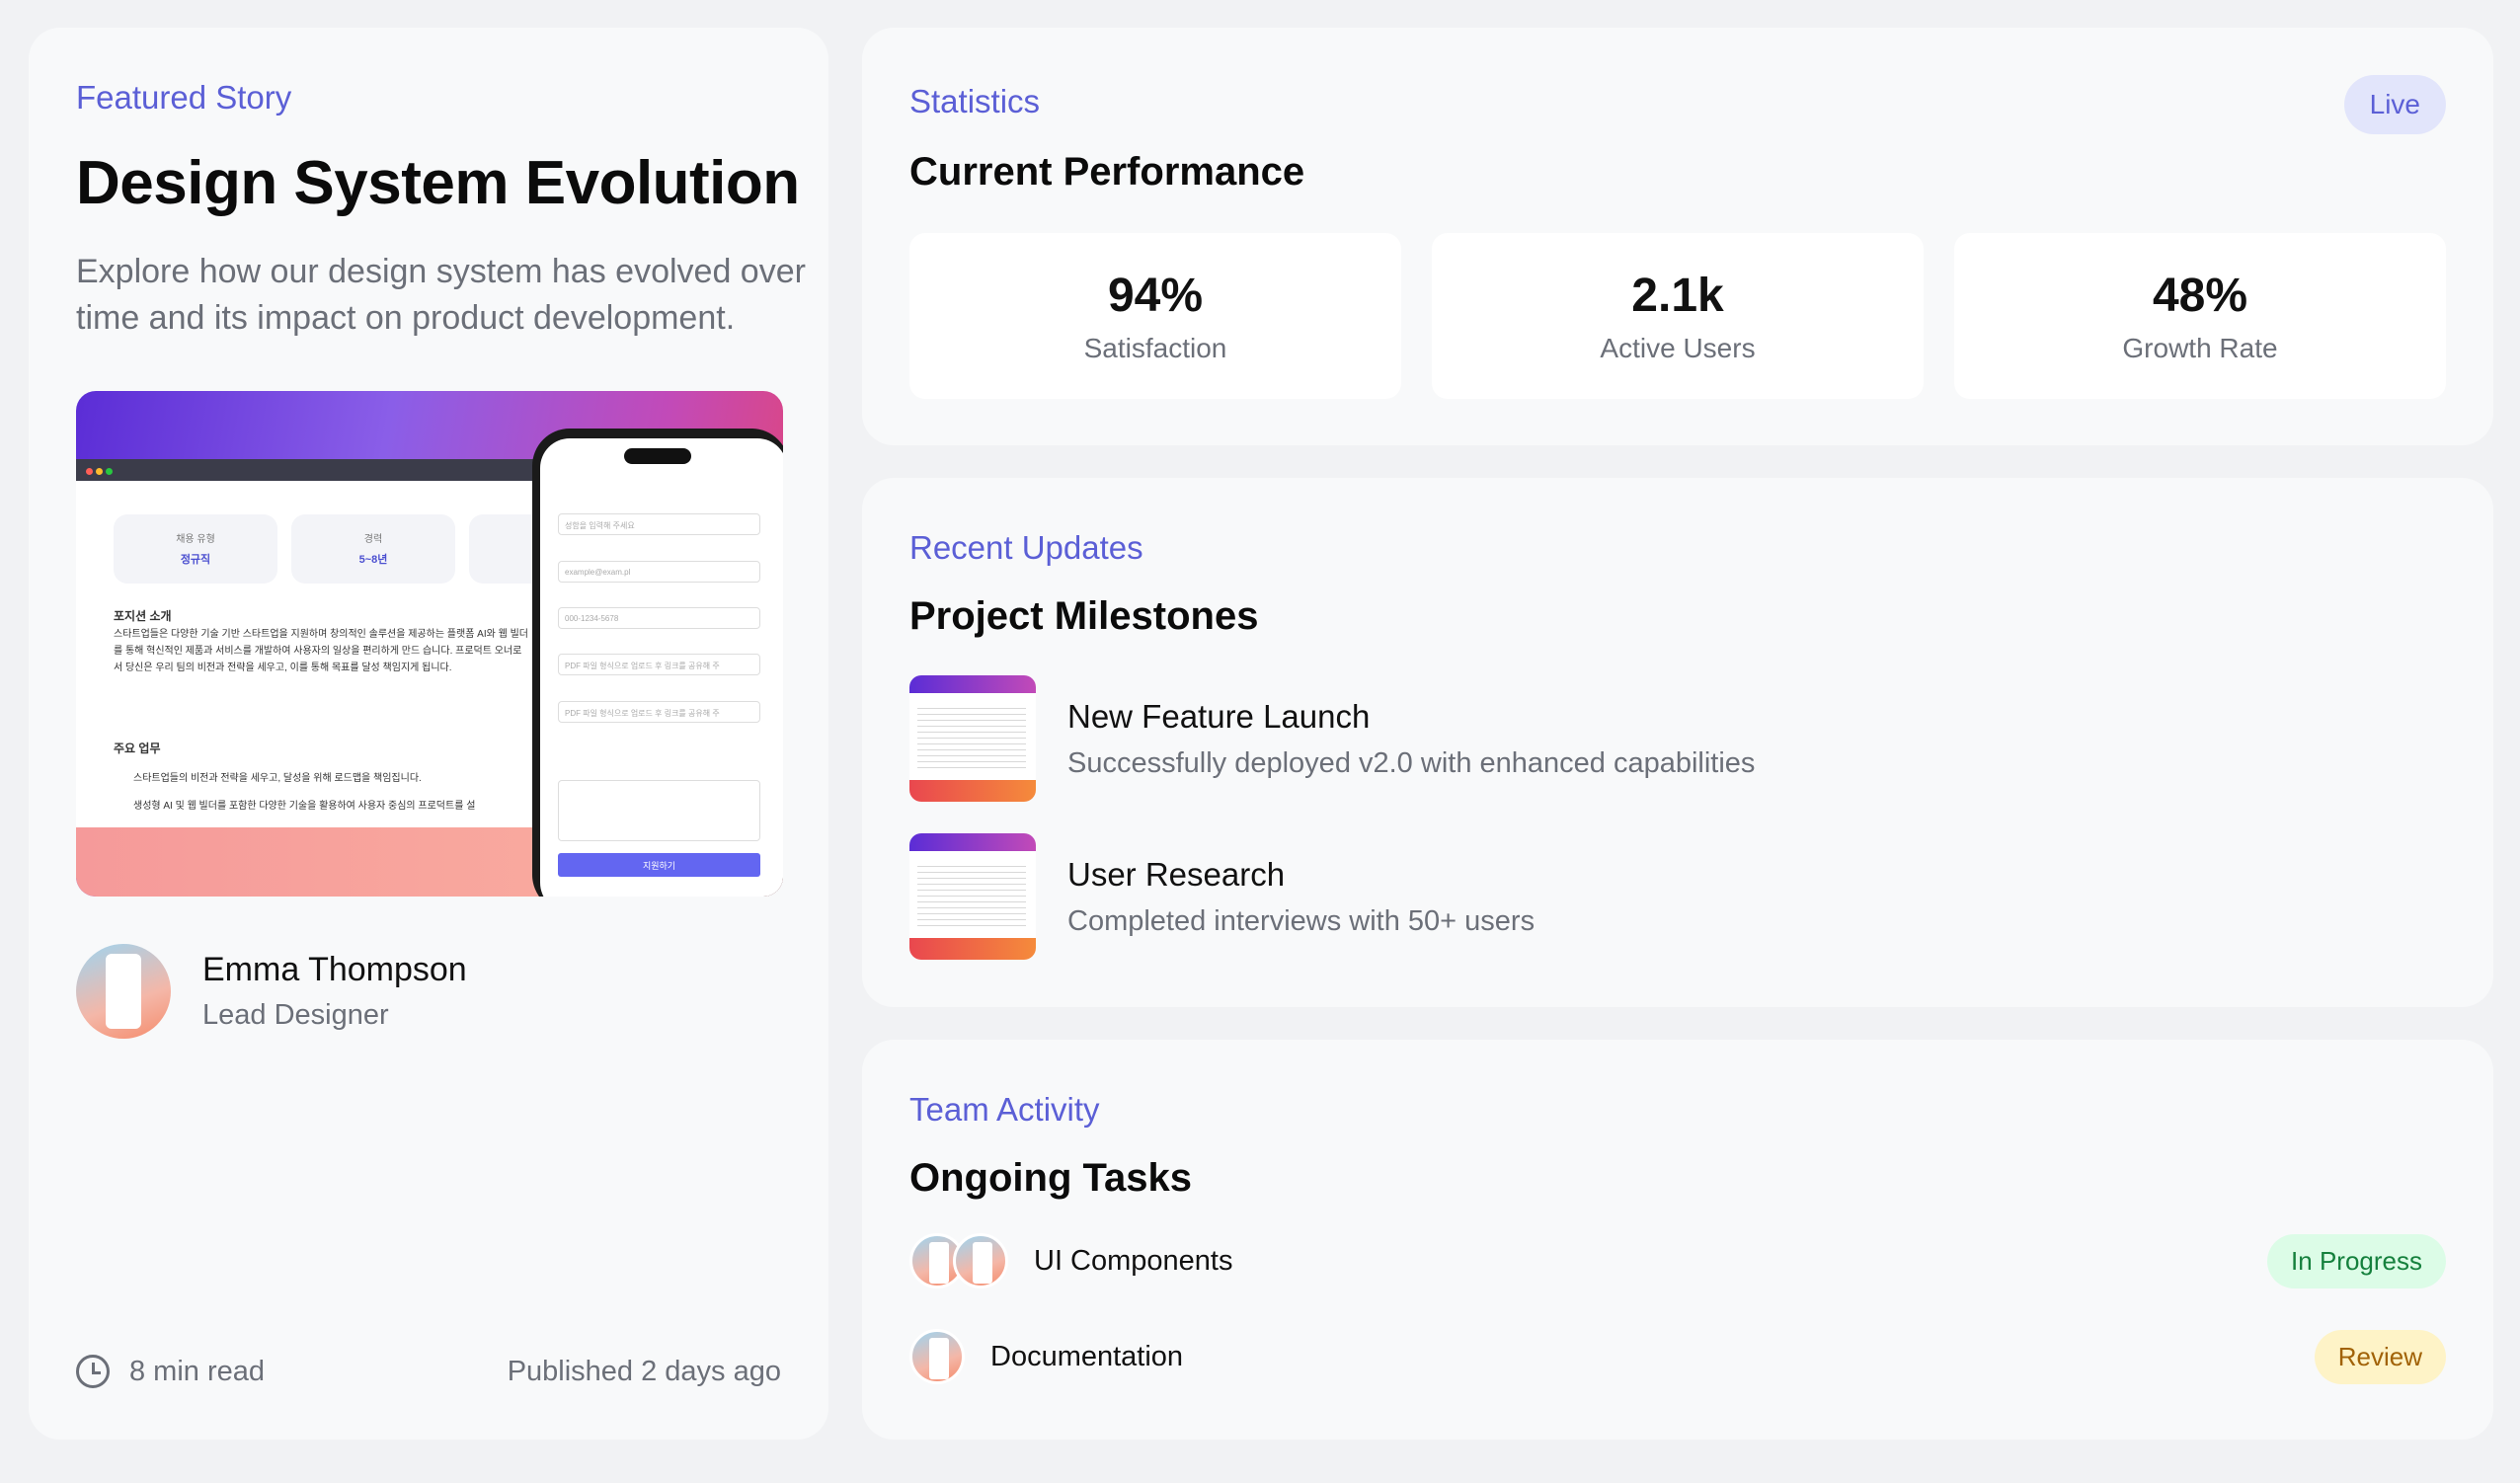 This screenshot has height=1483, width=2520. What do you see at coordinates (2394, 105) in the screenshot?
I see `live-badge: Live` at bounding box center [2394, 105].